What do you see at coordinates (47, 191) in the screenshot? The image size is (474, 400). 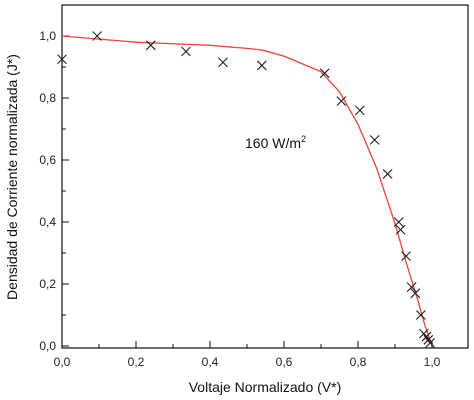 I see `y-tick-labels: 0,0 0,2 0,4 0,6 0,8 1,0` at bounding box center [47, 191].